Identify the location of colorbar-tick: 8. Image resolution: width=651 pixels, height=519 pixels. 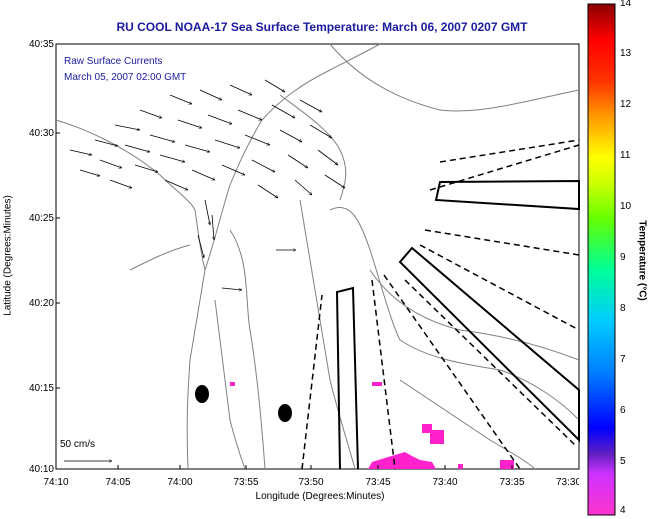
(623, 308).